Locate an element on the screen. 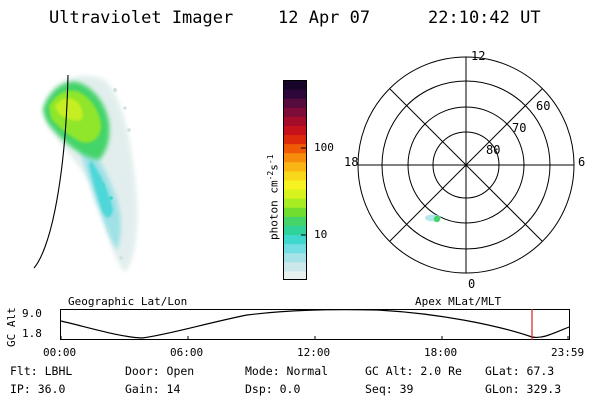 This screenshot has width=600, height=400. colorbar-label-10: 10 is located at coordinates (321, 234).